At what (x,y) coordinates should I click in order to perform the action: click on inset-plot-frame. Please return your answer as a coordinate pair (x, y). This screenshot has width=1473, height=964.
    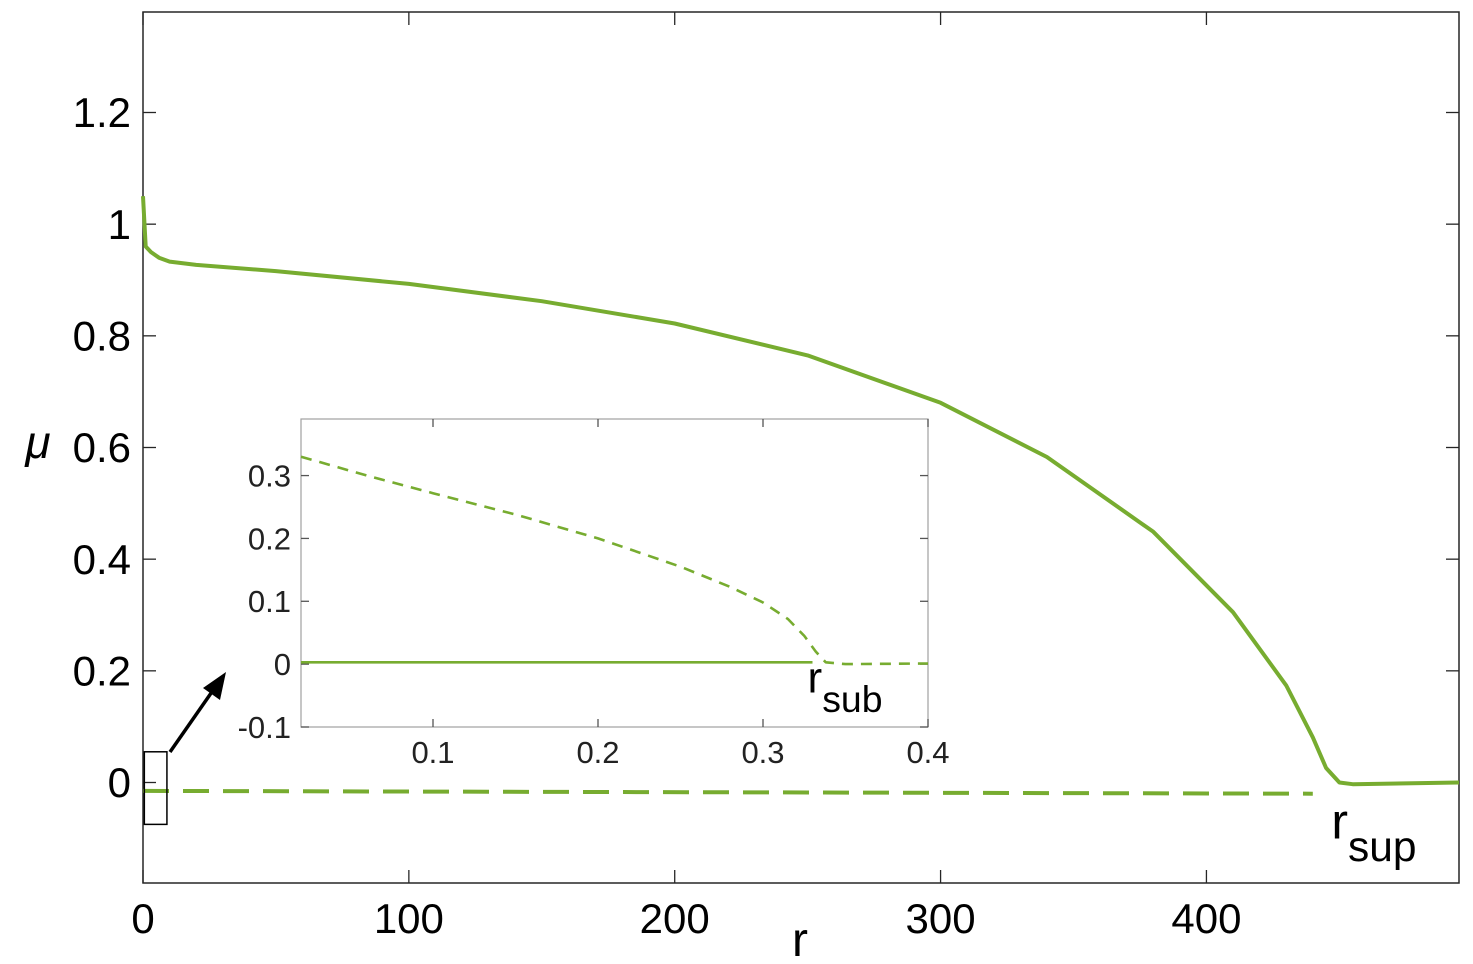
    Looking at the image, I should click on (614, 573).